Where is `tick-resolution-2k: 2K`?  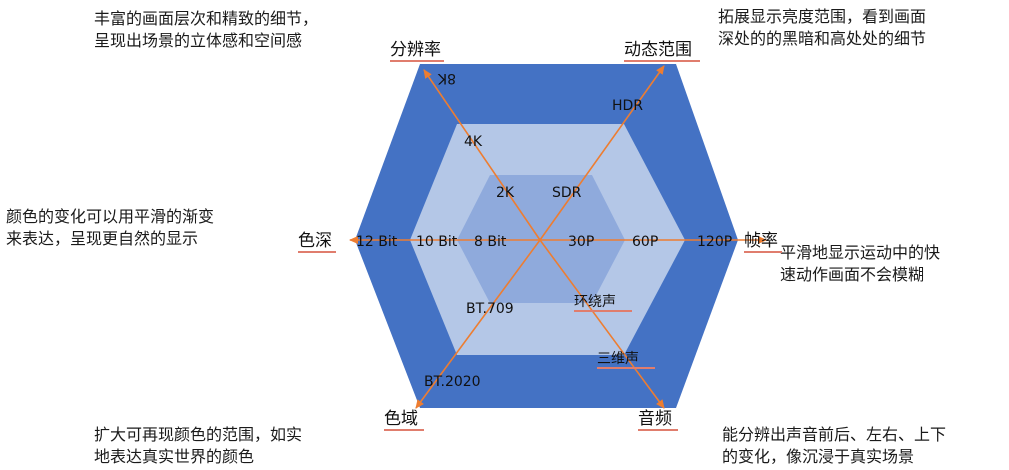 tick-resolution-2k: 2K is located at coordinates (505, 193).